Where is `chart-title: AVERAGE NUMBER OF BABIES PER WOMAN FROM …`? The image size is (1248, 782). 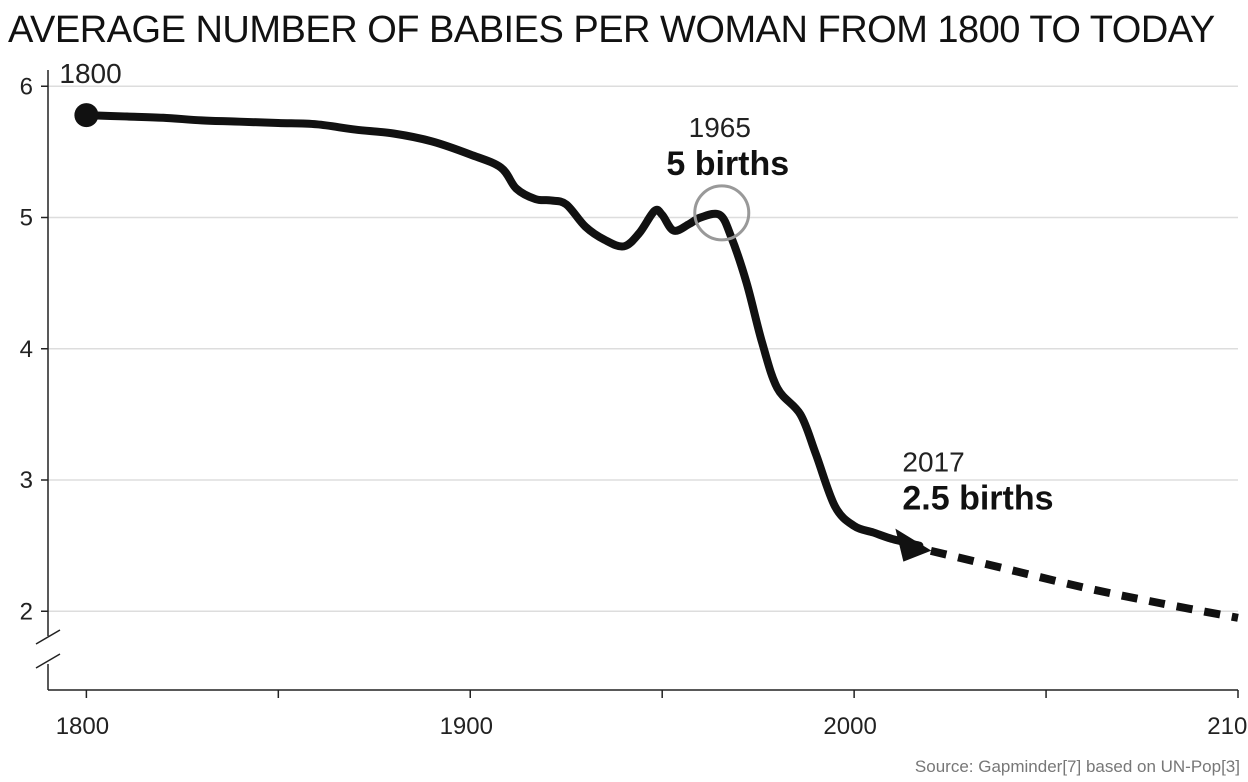
chart-title: AVERAGE NUMBER OF BABIES PER WOMAN FROM … is located at coordinates (611, 30).